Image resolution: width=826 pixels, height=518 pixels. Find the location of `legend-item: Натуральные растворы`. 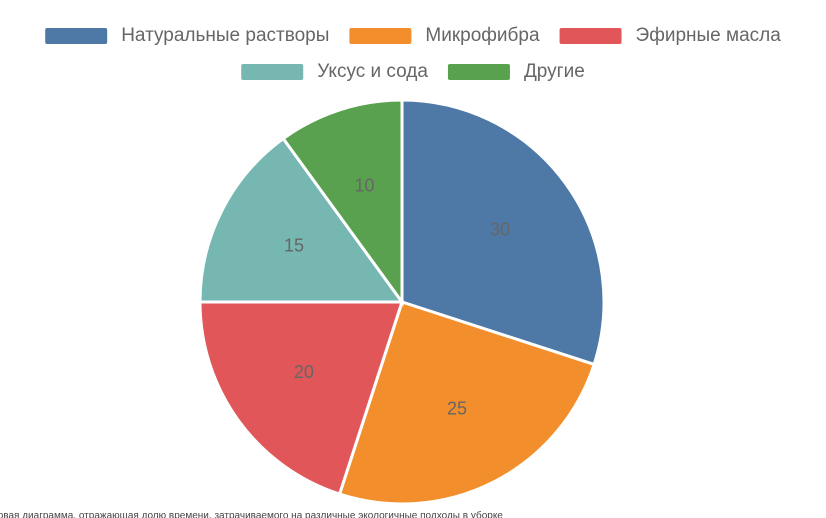

legend-item: Натуральные растворы is located at coordinates (187, 35).